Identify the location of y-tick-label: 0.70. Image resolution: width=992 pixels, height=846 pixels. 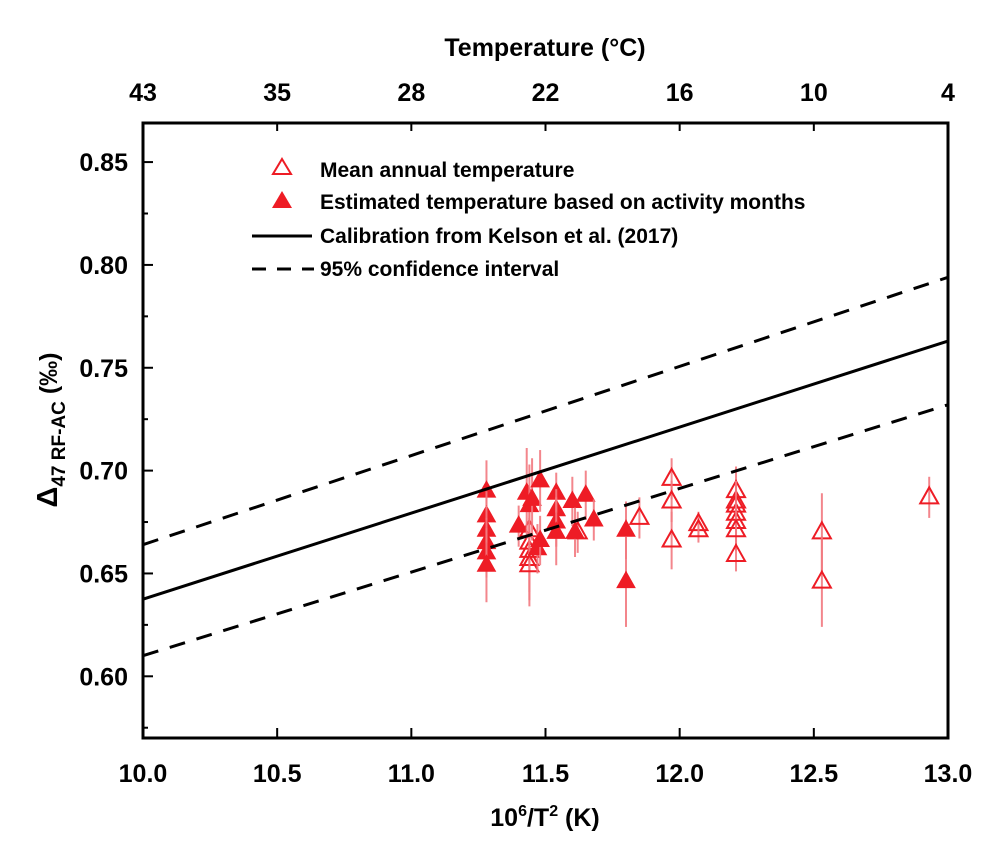
(103, 472).